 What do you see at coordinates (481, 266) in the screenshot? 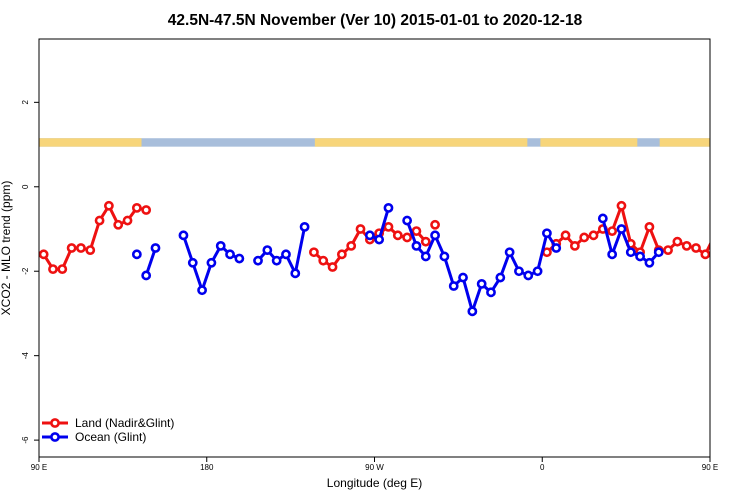
I see `ocean-series-line` at bounding box center [481, 266].